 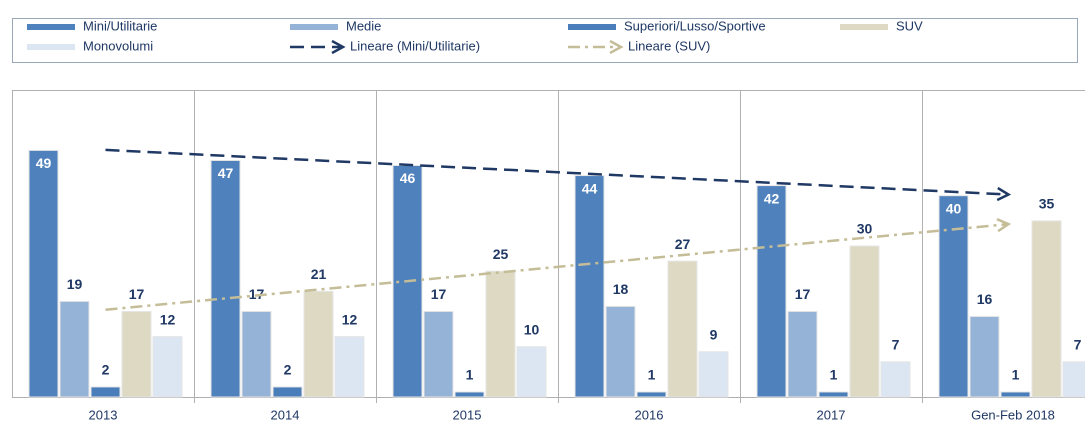 What do you see at coordinates (909, 25) in the screenshot?
I see `legend-label: SUV` at bounding box center [909, 25].